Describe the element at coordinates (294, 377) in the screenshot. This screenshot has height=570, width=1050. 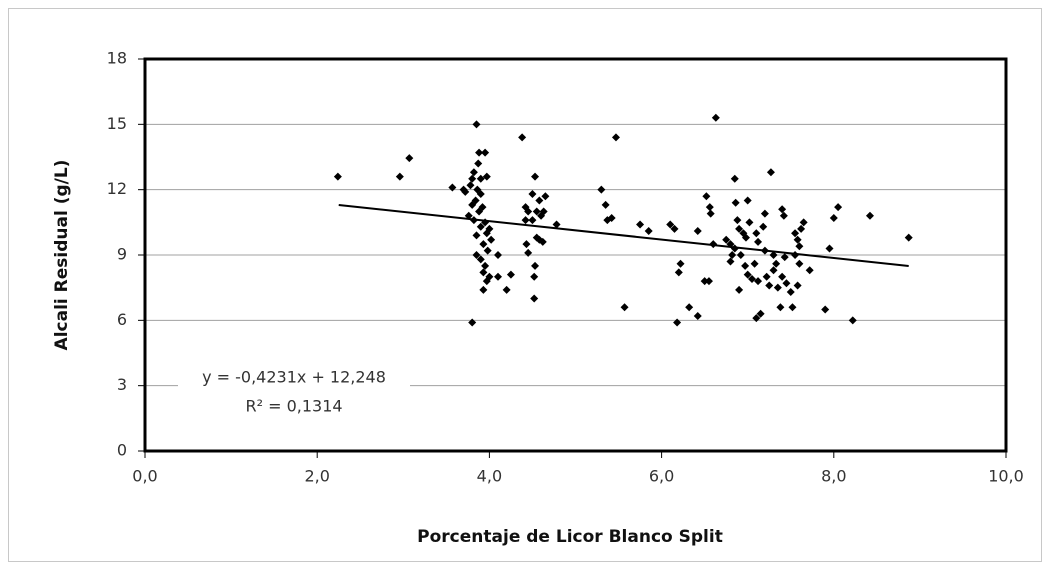
I see `trendline-equation: y = -0,4231x + 12,248` at that location.